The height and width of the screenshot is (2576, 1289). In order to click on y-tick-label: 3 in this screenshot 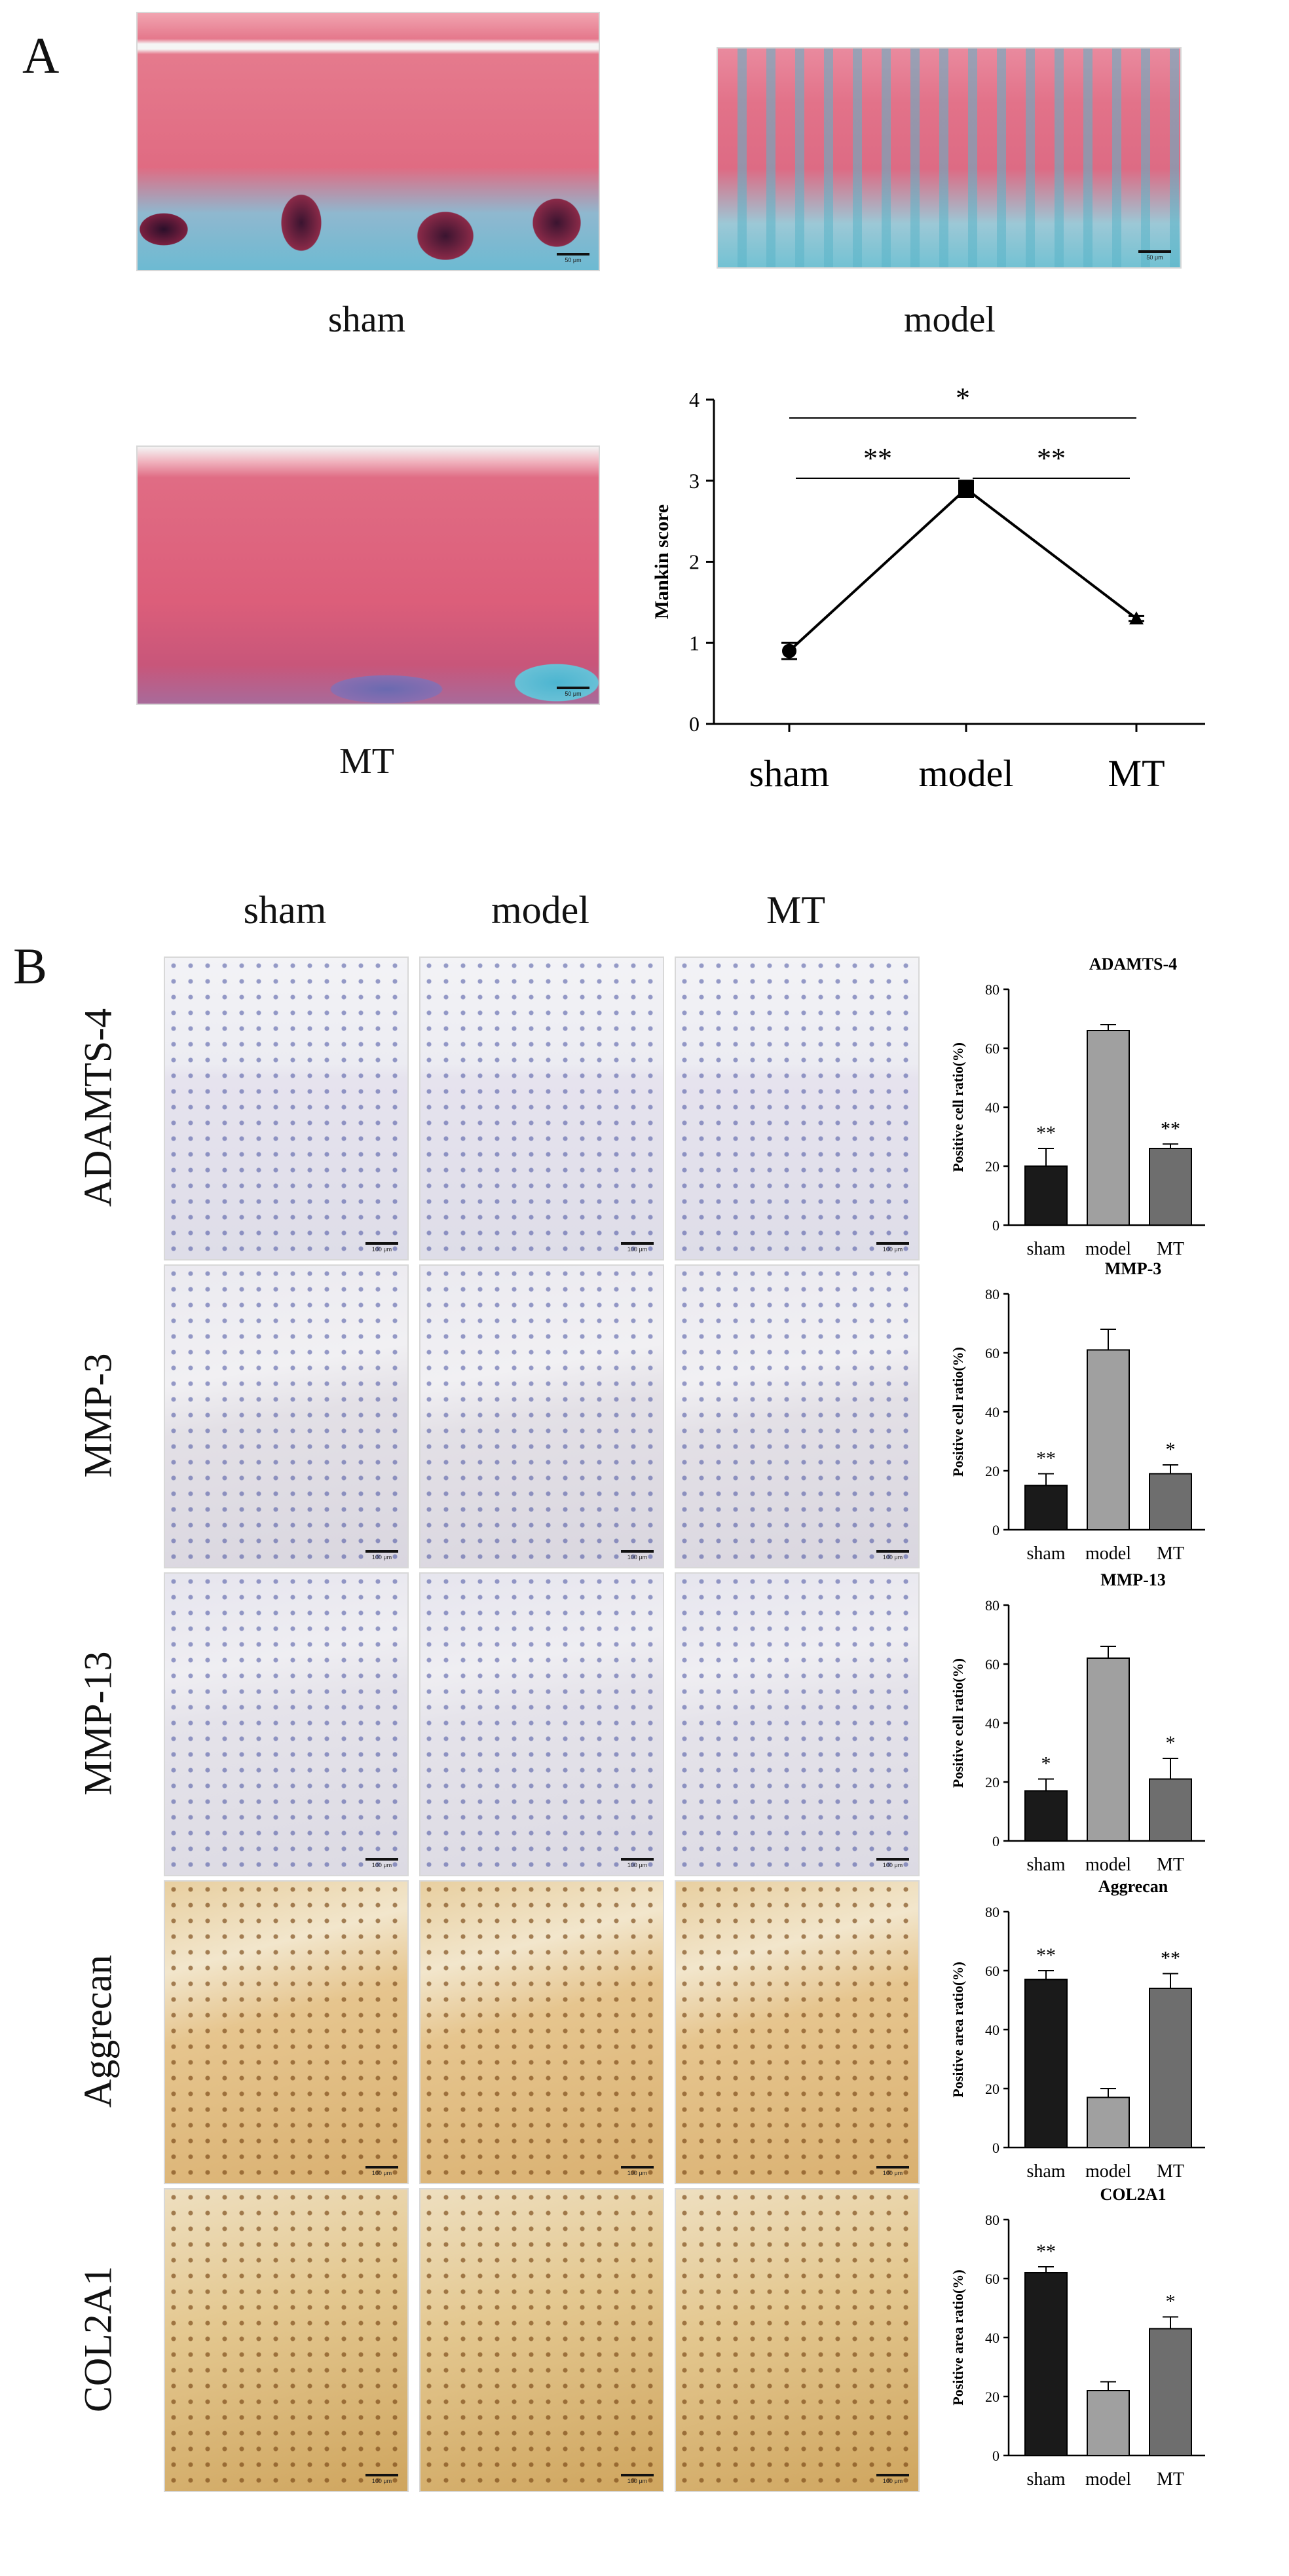, I will do `click(695, 481)`.